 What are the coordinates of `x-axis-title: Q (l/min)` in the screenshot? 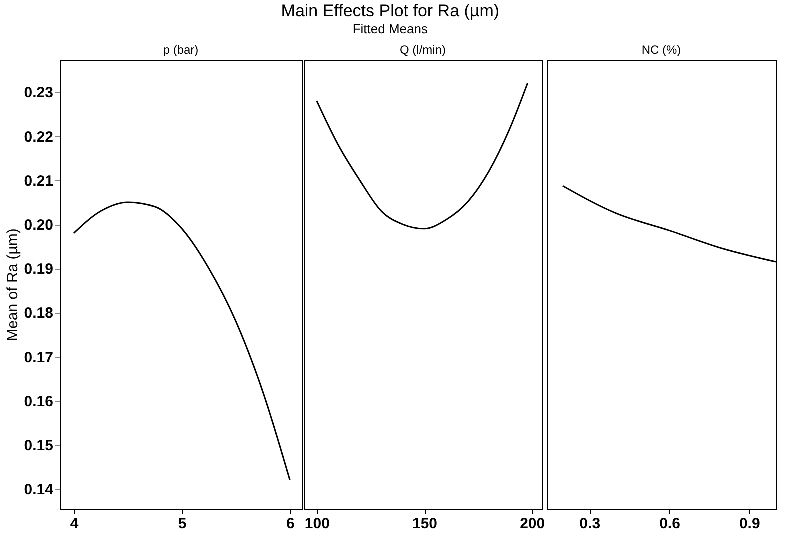 It's located at (423, 50).